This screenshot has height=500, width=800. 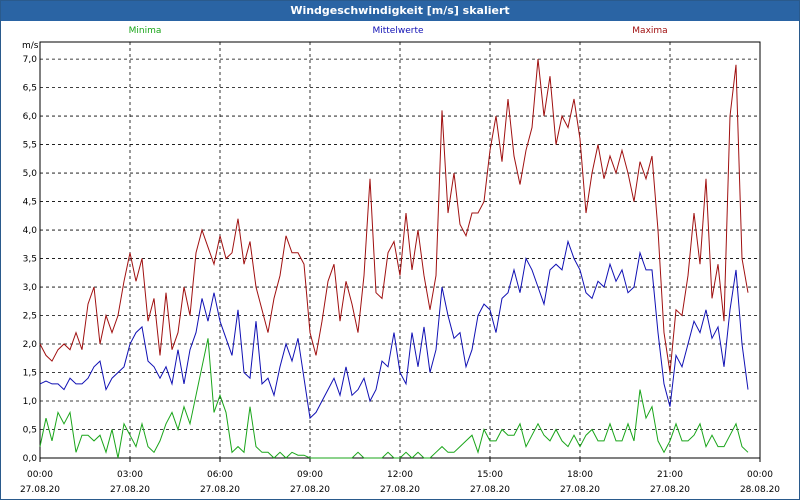 I want to click on x-tick-time: 15:00, so click(x=490, y=475).